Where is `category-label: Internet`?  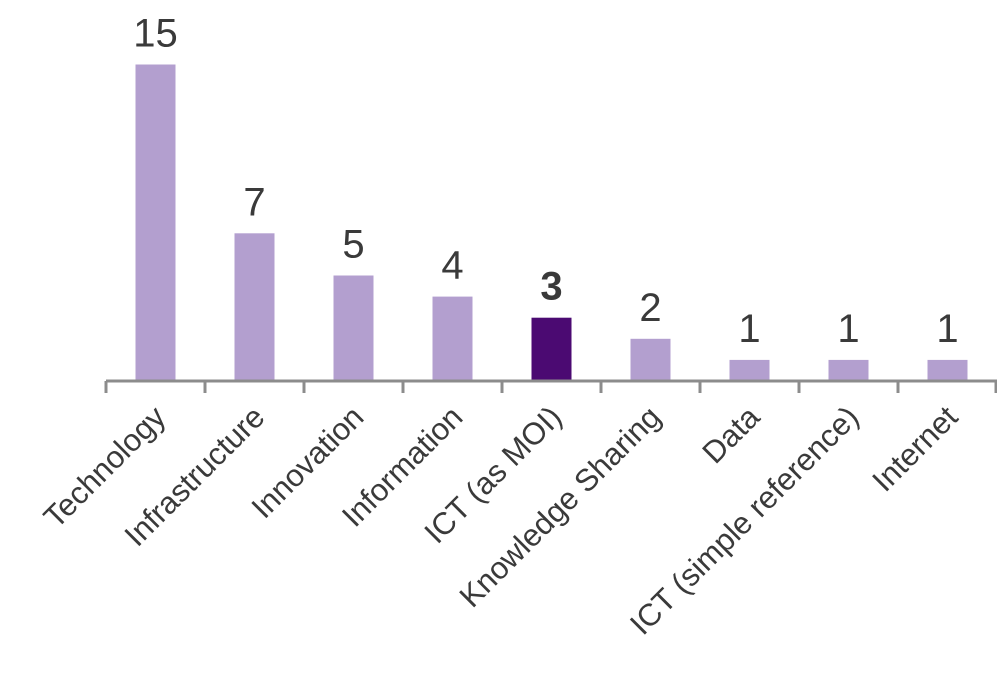
category-label: Internet is located at coordinates (914, 448).